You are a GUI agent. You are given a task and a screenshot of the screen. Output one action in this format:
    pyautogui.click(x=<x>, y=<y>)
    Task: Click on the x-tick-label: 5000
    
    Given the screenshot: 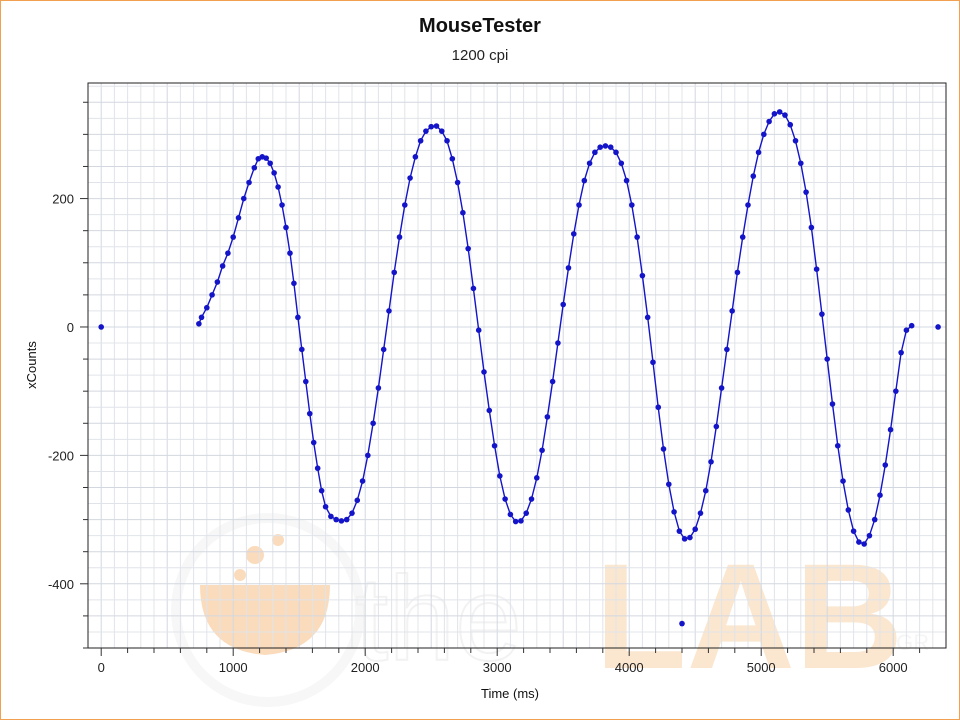 What is the action you would take?
    pyautogui.click(x=761, y=667)
    